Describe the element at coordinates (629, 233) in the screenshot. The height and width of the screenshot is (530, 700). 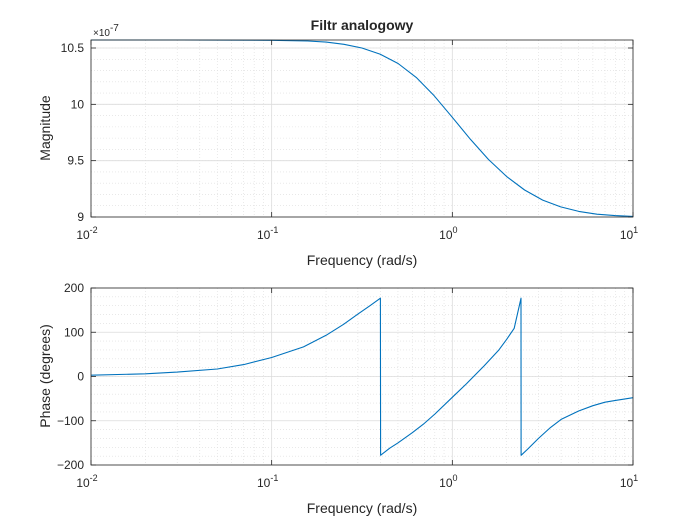
I see `magnitude-xtick-label: 10¹` at that location.